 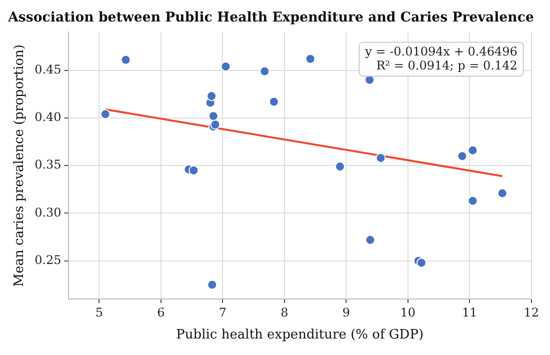 What do you see at coordinates (48, 260) in the screenshot?
I see `y-tick-label: 0.25` at bounding box center [48, 260].